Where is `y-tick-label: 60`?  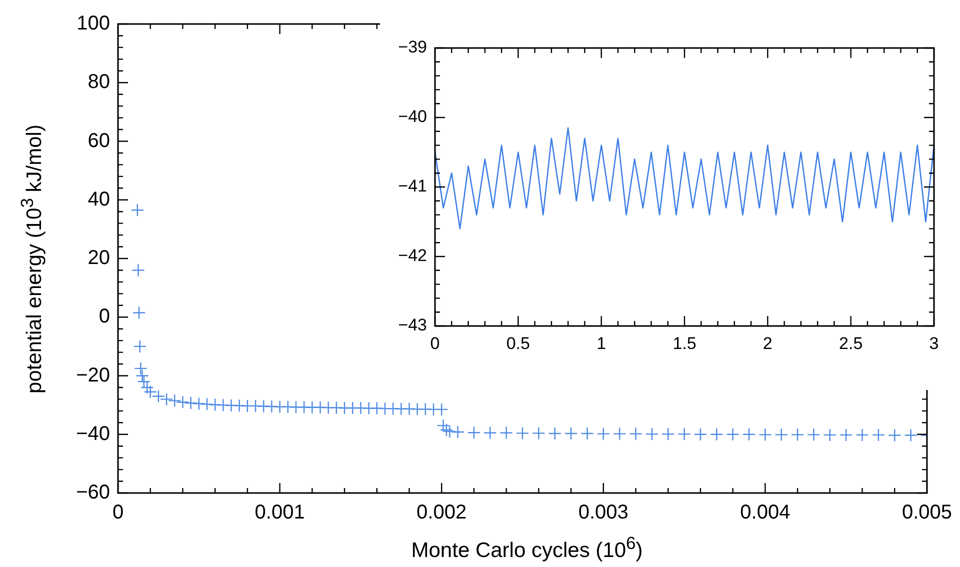
y-tick-label: 60 is located at coordinates (99, 141).